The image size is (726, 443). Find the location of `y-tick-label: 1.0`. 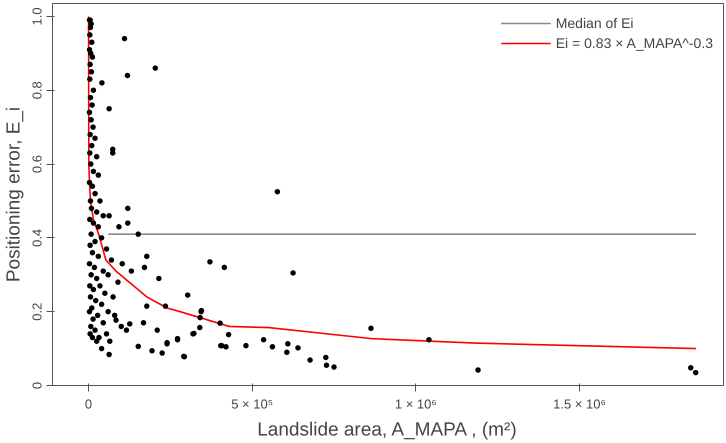

y-tick-label: 1.0 is located at coordinates (37, 16).